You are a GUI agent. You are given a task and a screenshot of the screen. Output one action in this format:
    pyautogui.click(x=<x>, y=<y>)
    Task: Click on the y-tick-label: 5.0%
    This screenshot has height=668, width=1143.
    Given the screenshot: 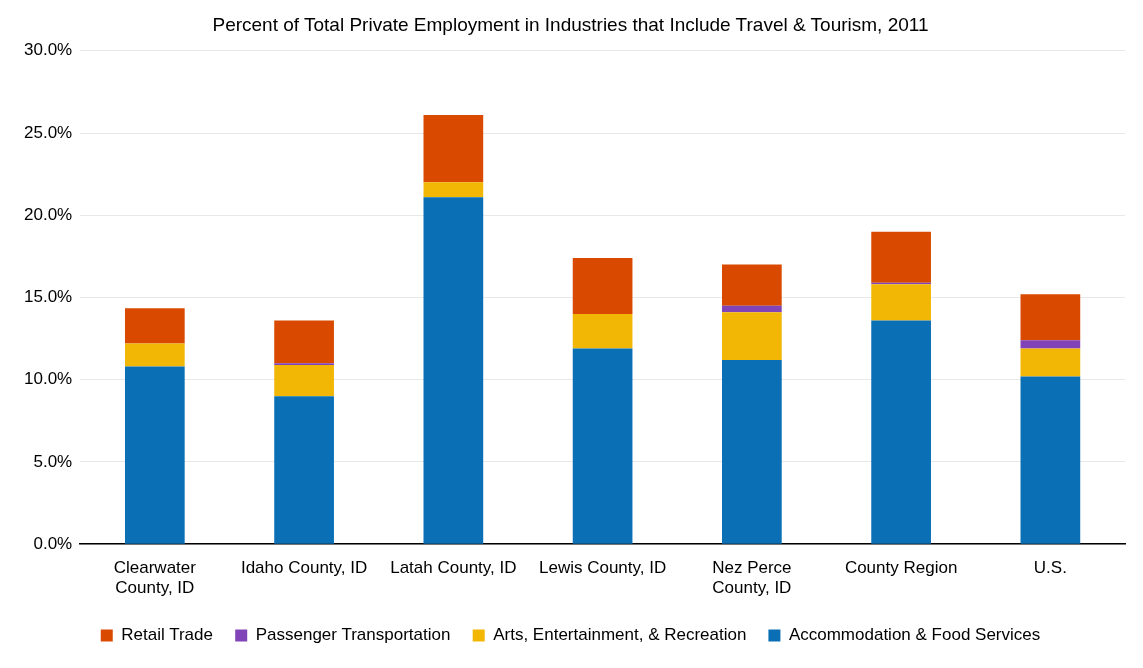 What is the action you would take?
    pyautogui.click(x=53, y=461)
    